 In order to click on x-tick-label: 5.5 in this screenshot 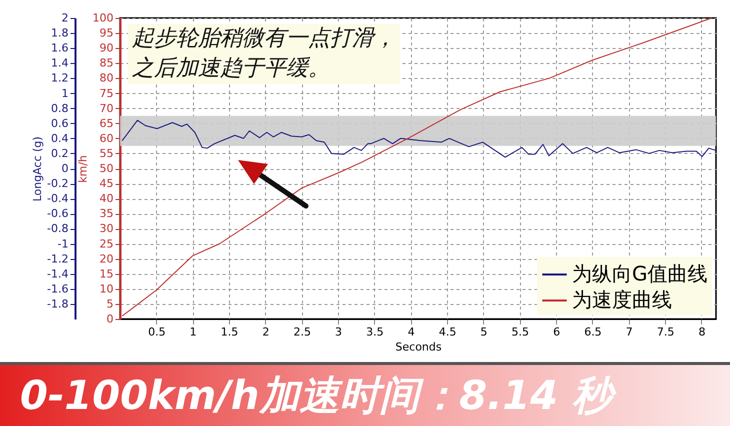, I will do `click(521, 332)`.